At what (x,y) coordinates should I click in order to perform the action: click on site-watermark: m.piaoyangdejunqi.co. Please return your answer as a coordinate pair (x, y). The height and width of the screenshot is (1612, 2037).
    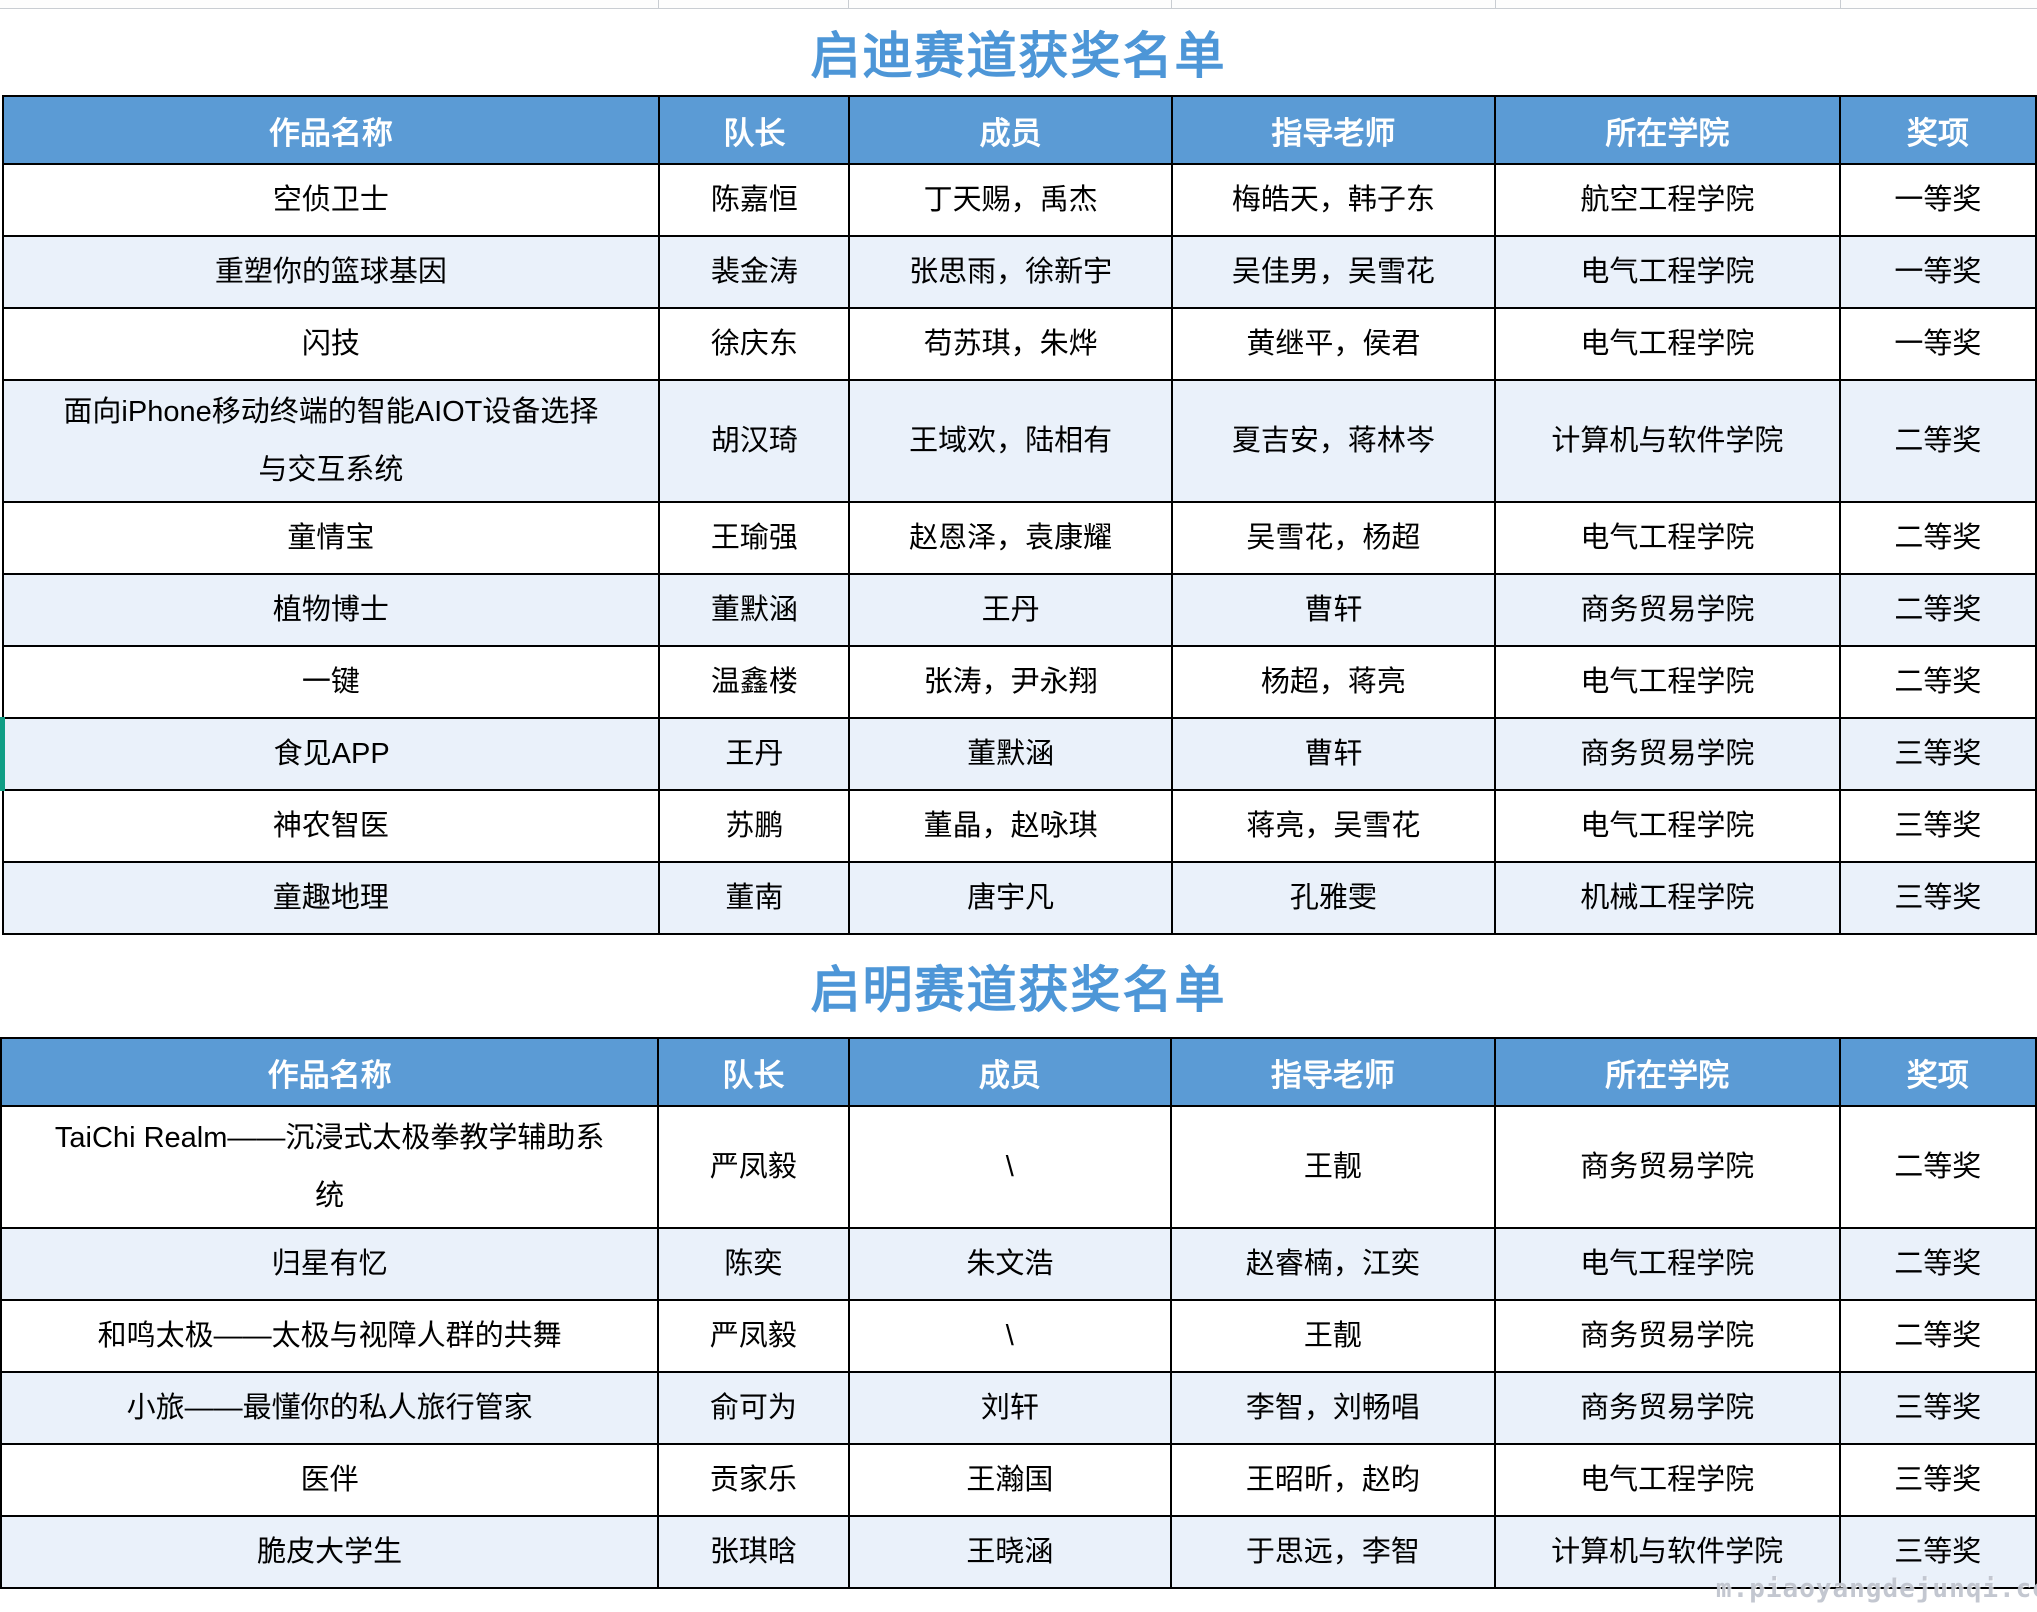
    Looking at the image, I should click on (1876, 1589).